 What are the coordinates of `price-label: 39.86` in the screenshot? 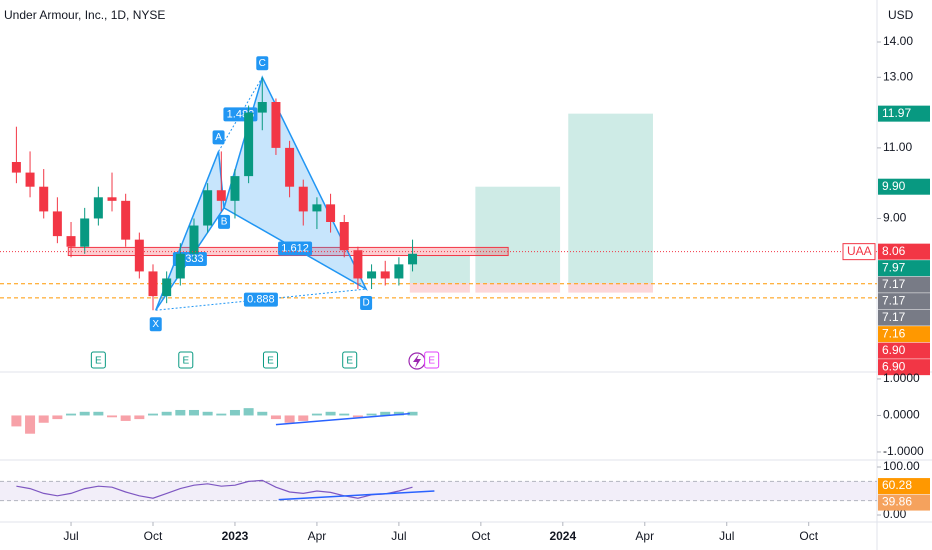 It's located at (904, 502).